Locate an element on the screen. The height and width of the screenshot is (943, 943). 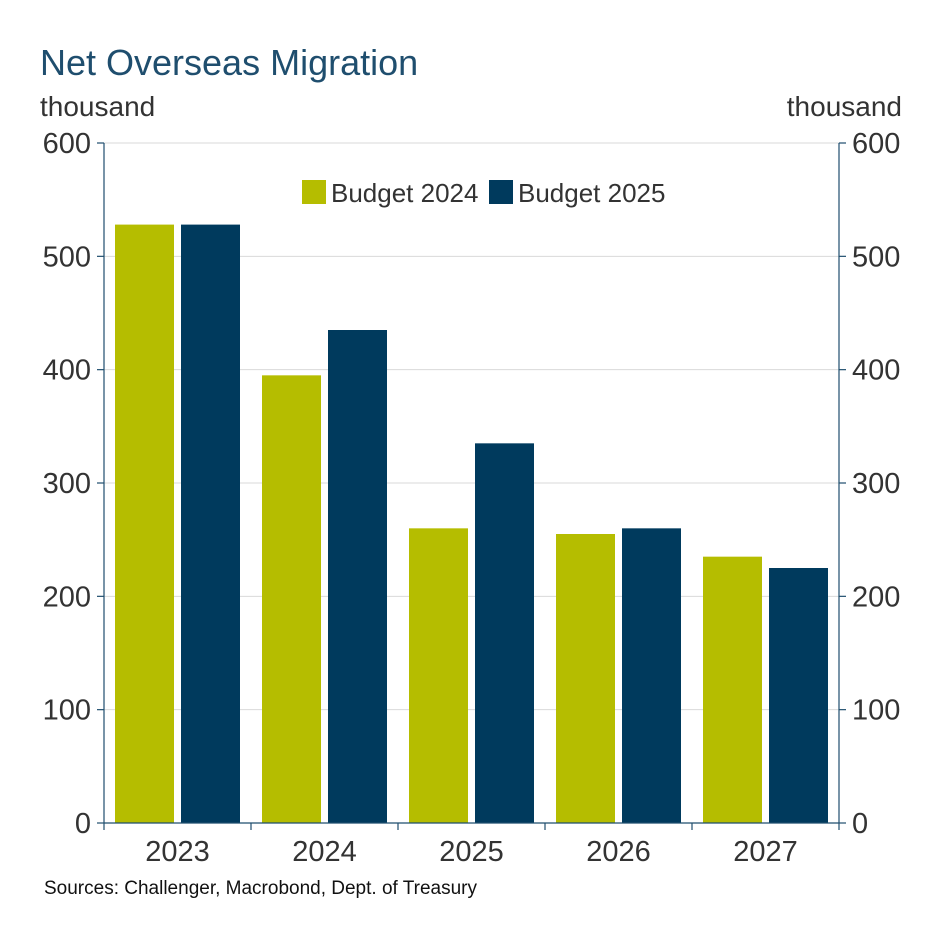
x-tick-label-2025: 2025 is located at coordinates (471, 852).